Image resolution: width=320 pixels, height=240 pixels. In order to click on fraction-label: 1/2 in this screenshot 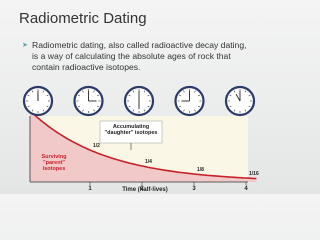, I will do `click(96, 146)`.